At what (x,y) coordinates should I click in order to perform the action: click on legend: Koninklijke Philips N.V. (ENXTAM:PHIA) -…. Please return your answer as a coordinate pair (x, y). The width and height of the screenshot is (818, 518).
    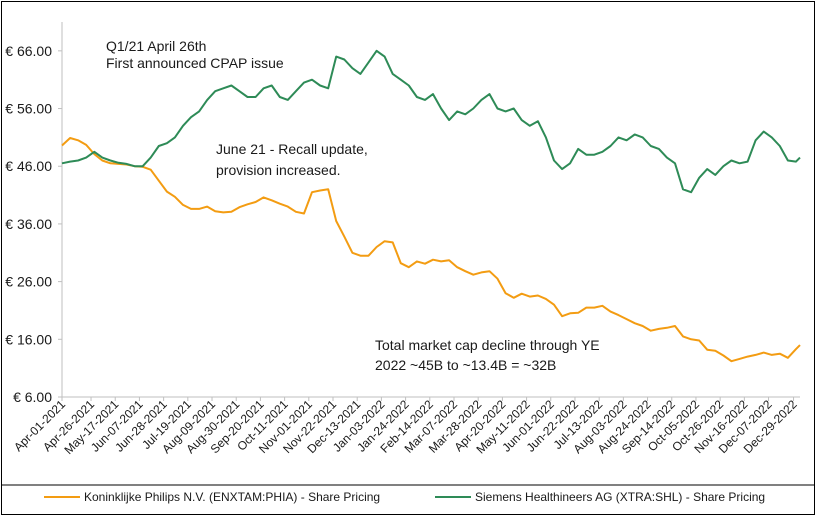
    Looking at the image, I should click on (404, 497).